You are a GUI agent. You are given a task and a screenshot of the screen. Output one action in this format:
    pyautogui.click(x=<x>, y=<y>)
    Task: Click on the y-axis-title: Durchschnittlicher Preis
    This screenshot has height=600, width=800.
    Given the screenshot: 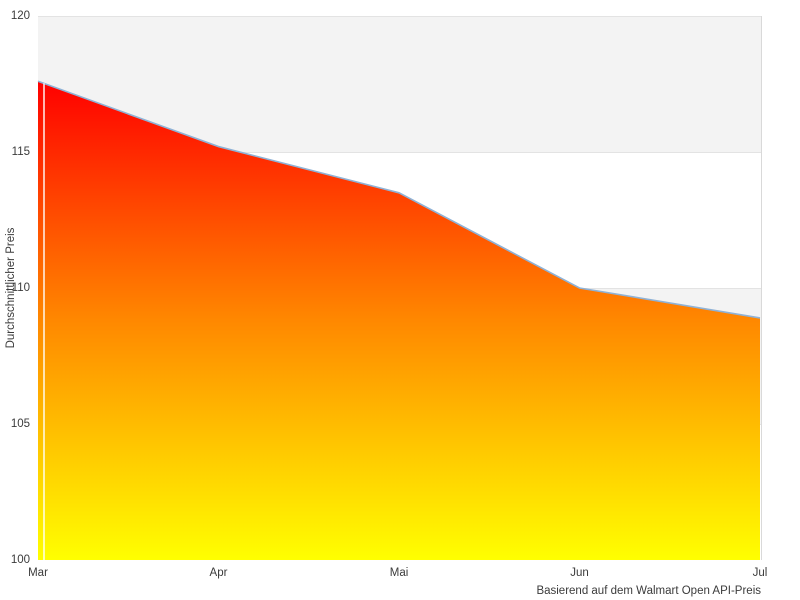 What is the action you would take?
    pyautogui.click(x=11, y=288)
    